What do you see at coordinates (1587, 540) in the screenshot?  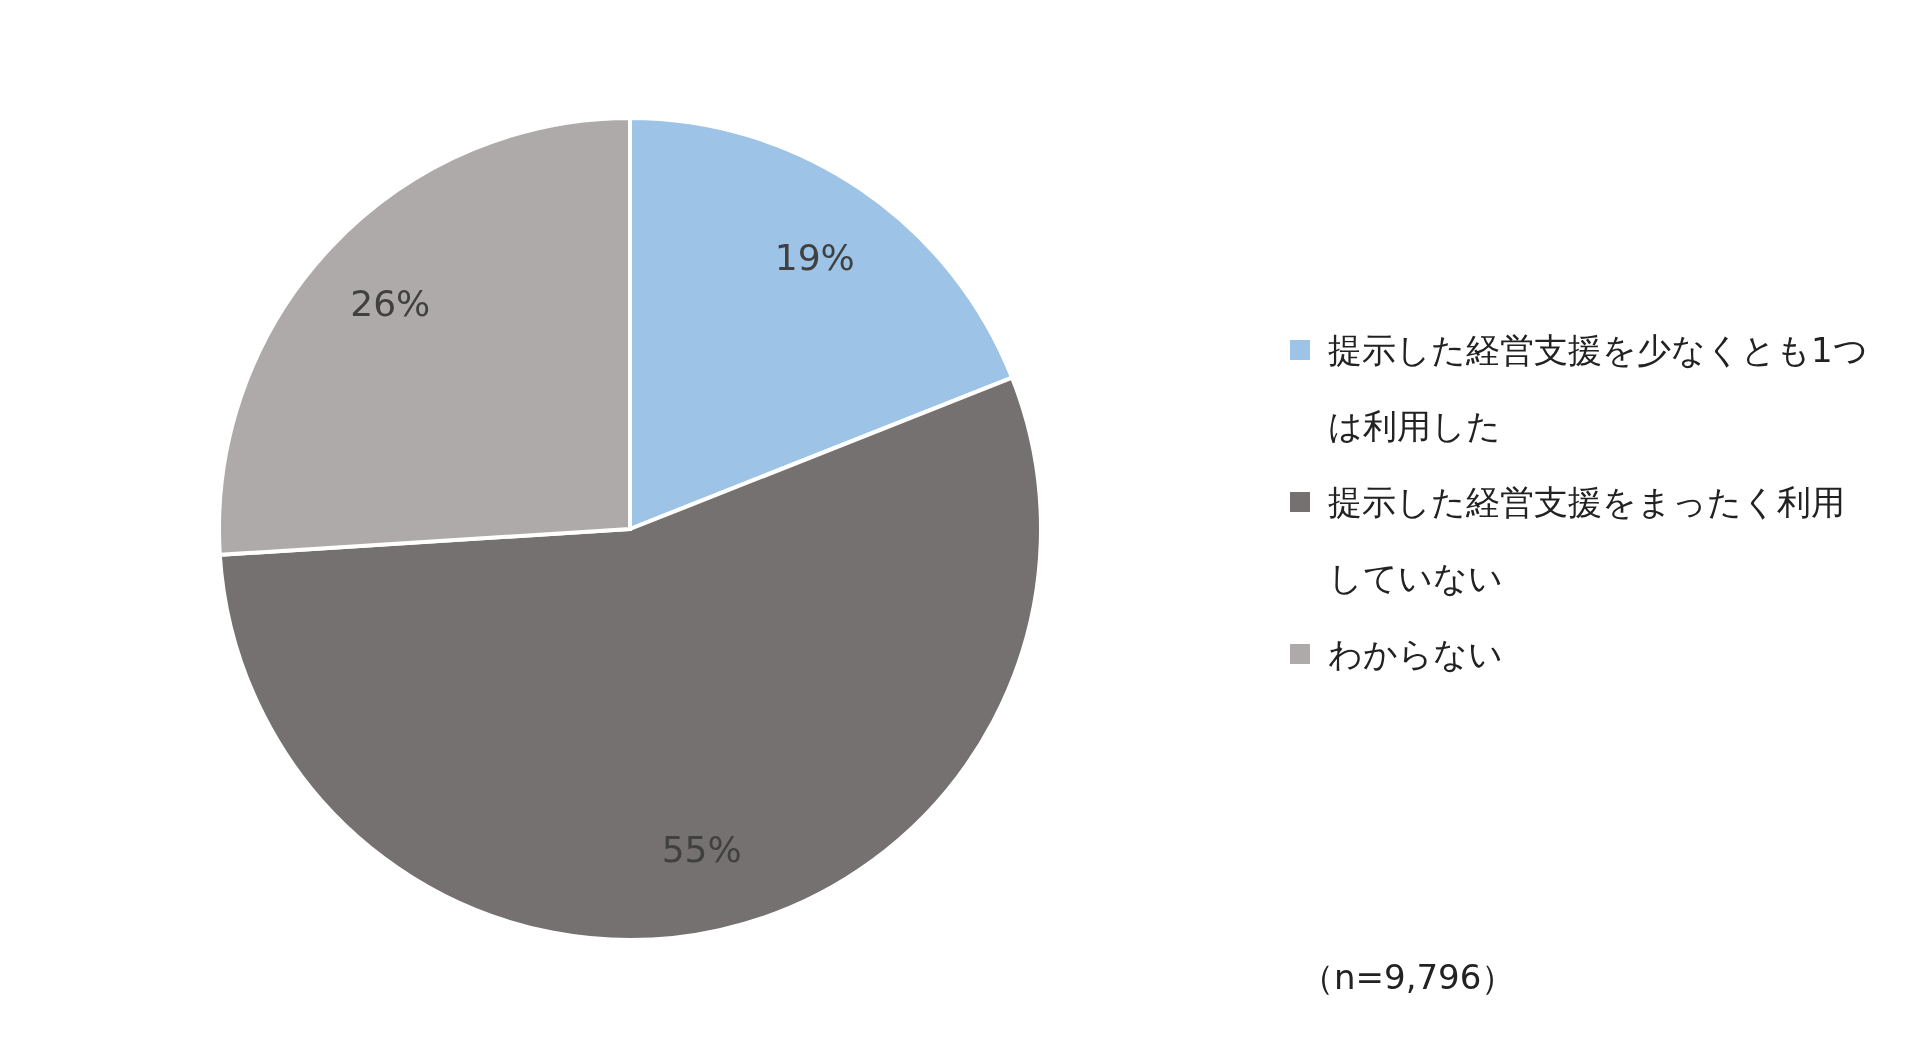 I see `legend-label: 提示した経営支援をまったく利用していない` at bounding box center [1587, 540].